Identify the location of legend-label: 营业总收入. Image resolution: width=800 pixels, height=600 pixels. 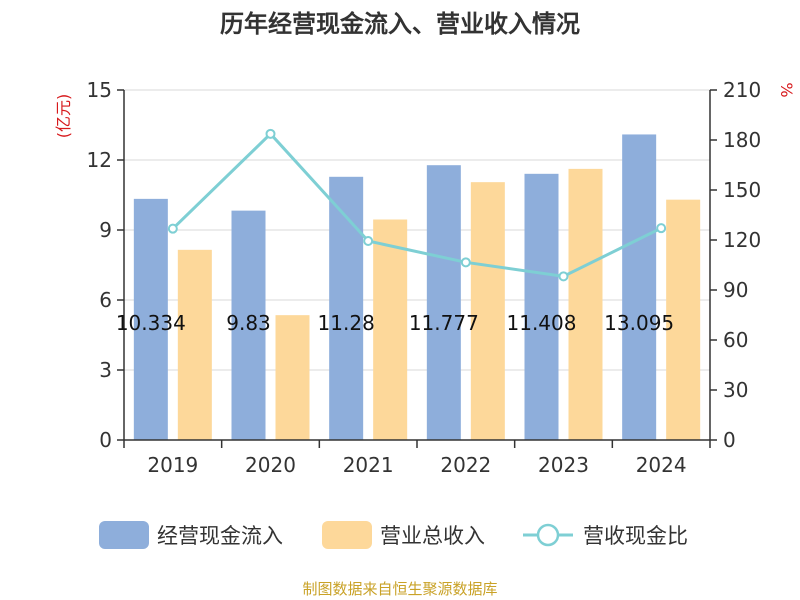
(432, 536).